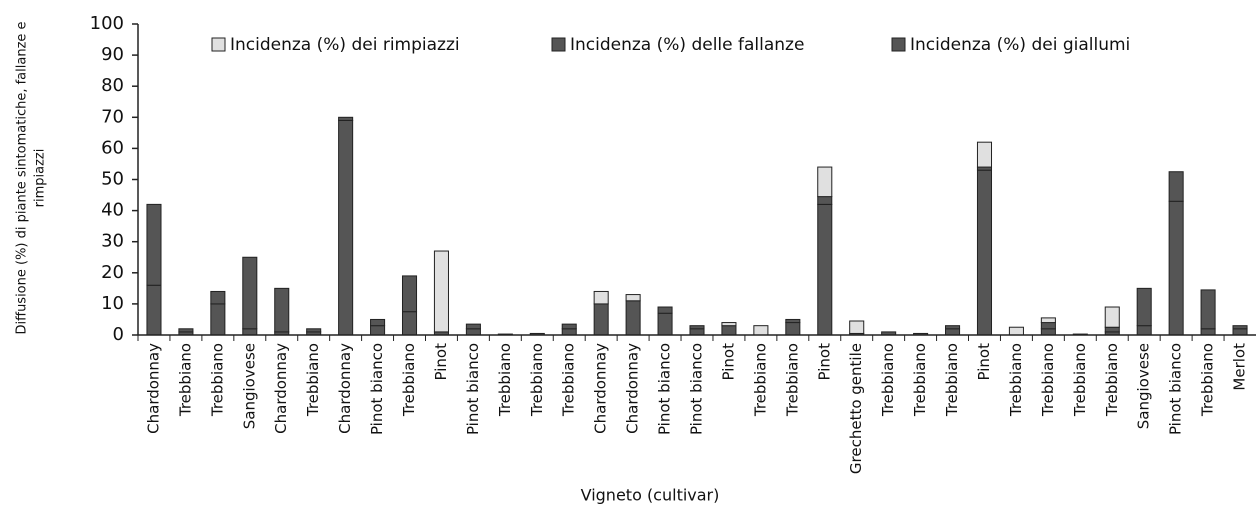 The height and width of the screenshot is (506, 1258). Describe the element at coordinates (345, 45) in the screenshot. I see `legend-label: Incidenza (%) dei rimpiazzi` at that location.